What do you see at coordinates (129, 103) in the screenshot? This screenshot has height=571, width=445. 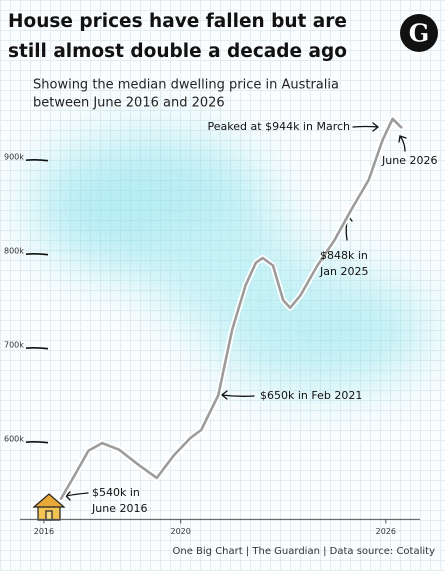 I see `subtitle-line: between June 2016 and 2026` at bounding box center [129, 103].